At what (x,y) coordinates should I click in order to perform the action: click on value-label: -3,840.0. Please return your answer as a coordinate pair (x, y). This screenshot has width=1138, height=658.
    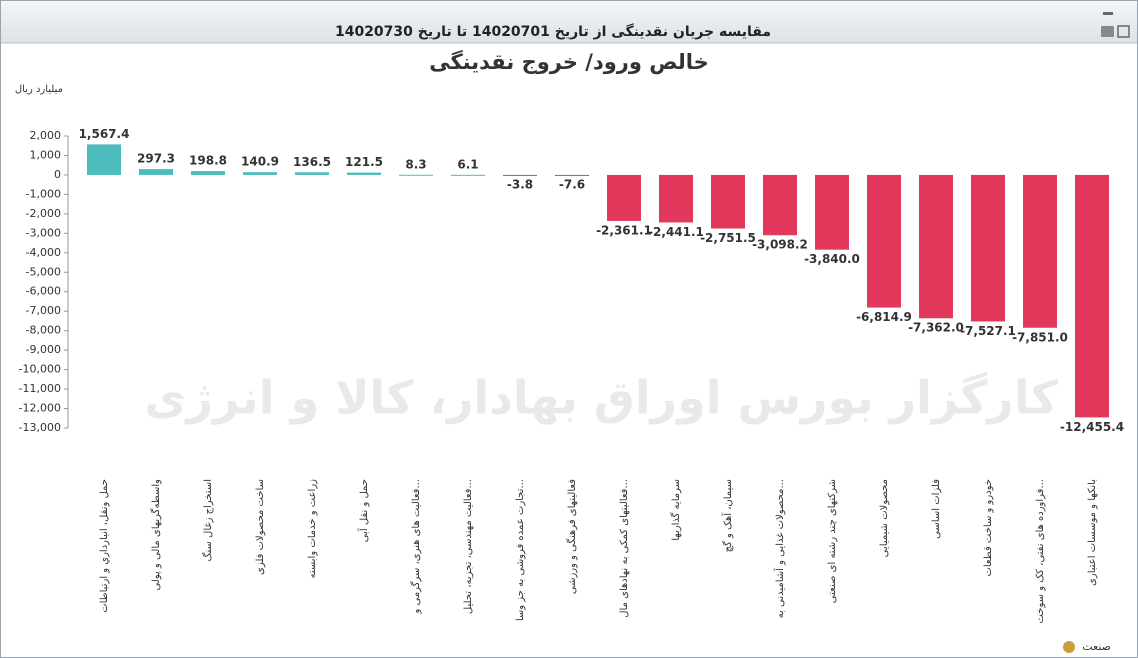
    Looking at the image, I should click on (832, 259).